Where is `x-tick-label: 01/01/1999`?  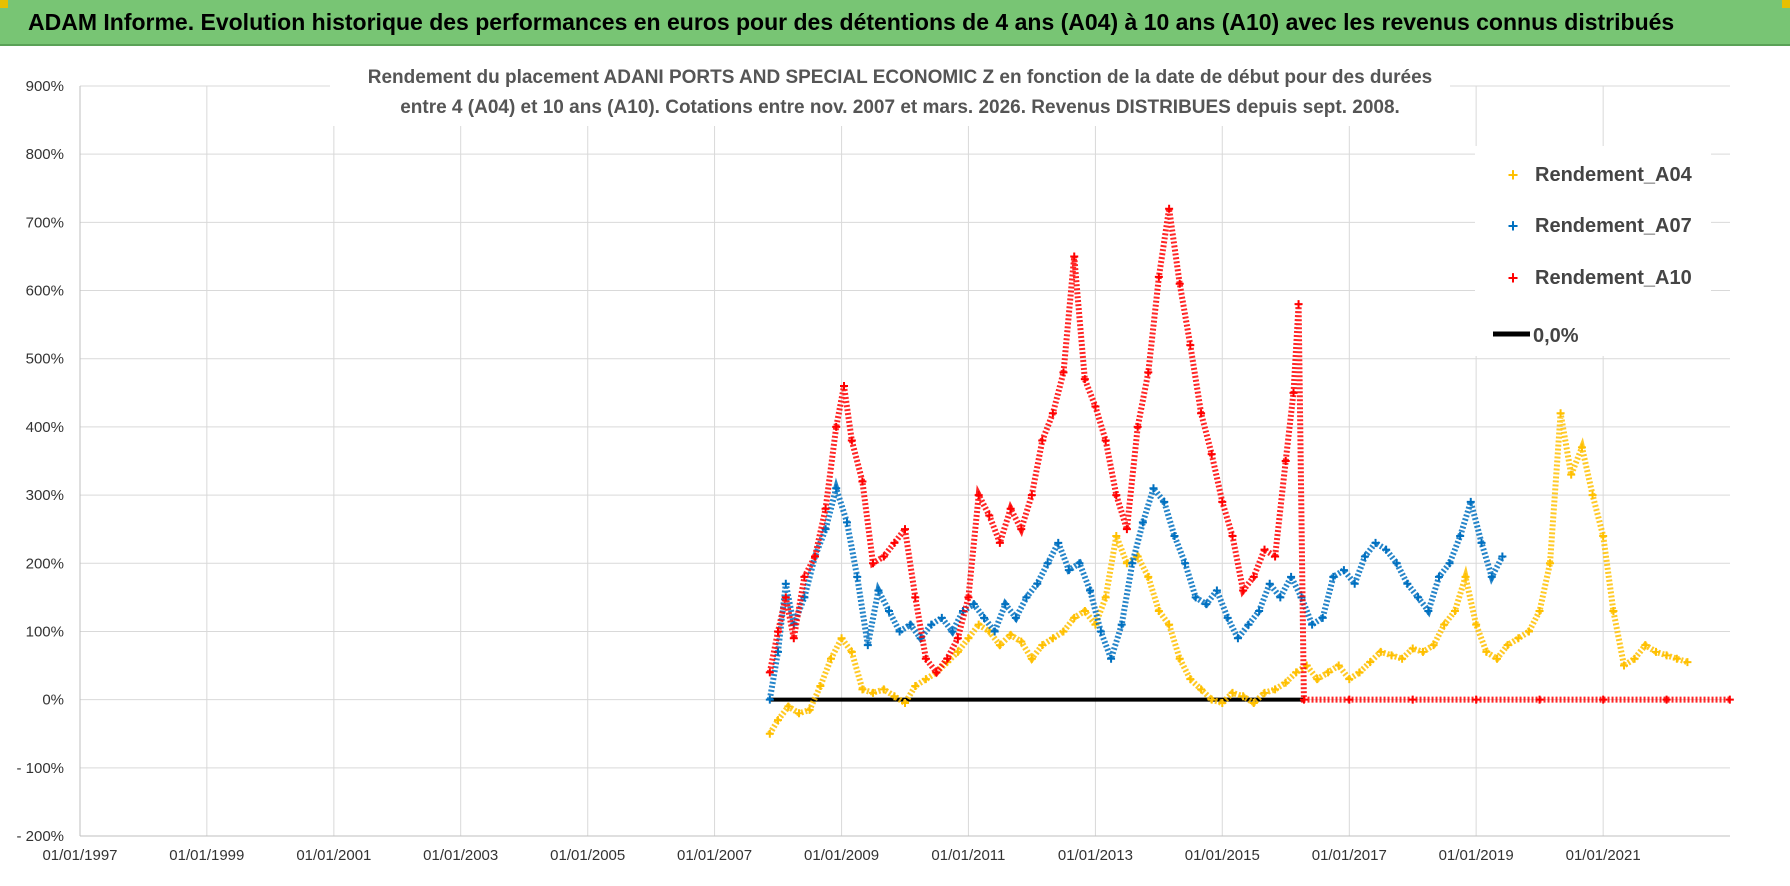 x-tick-label: 01/01/1999 is located at coordinates (206, 855).